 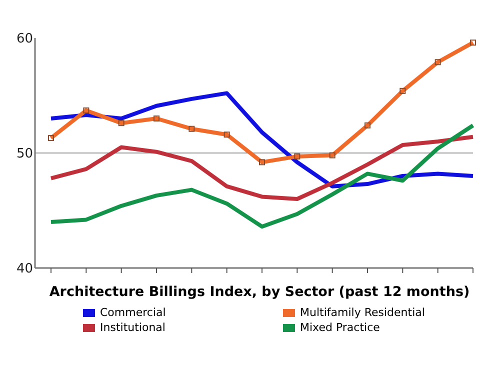 What do you see at coordinates (24, 154) in the screenshot?
I see `y-tick-label: 50` at bounding box center [24, 154].